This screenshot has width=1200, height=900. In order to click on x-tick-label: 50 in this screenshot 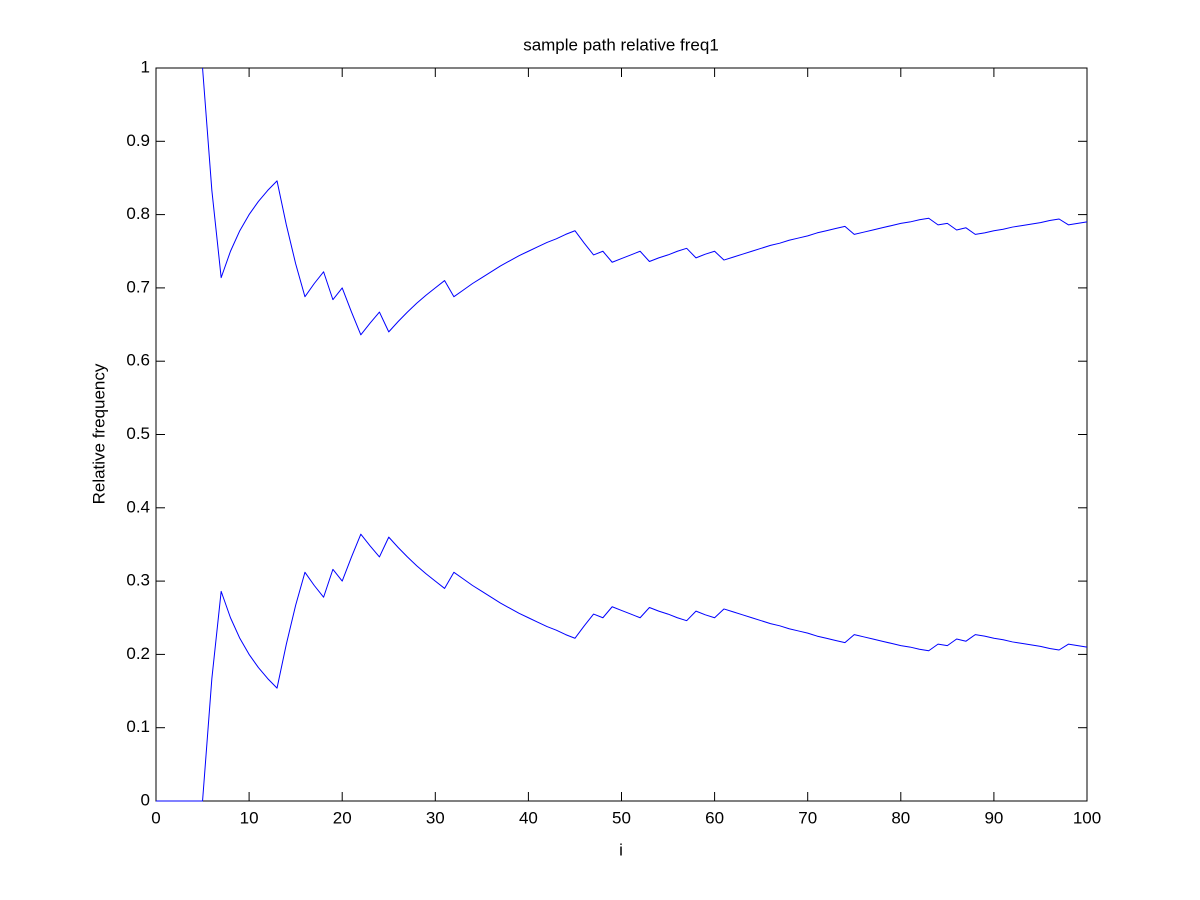, I will do `click(621, 817)`.